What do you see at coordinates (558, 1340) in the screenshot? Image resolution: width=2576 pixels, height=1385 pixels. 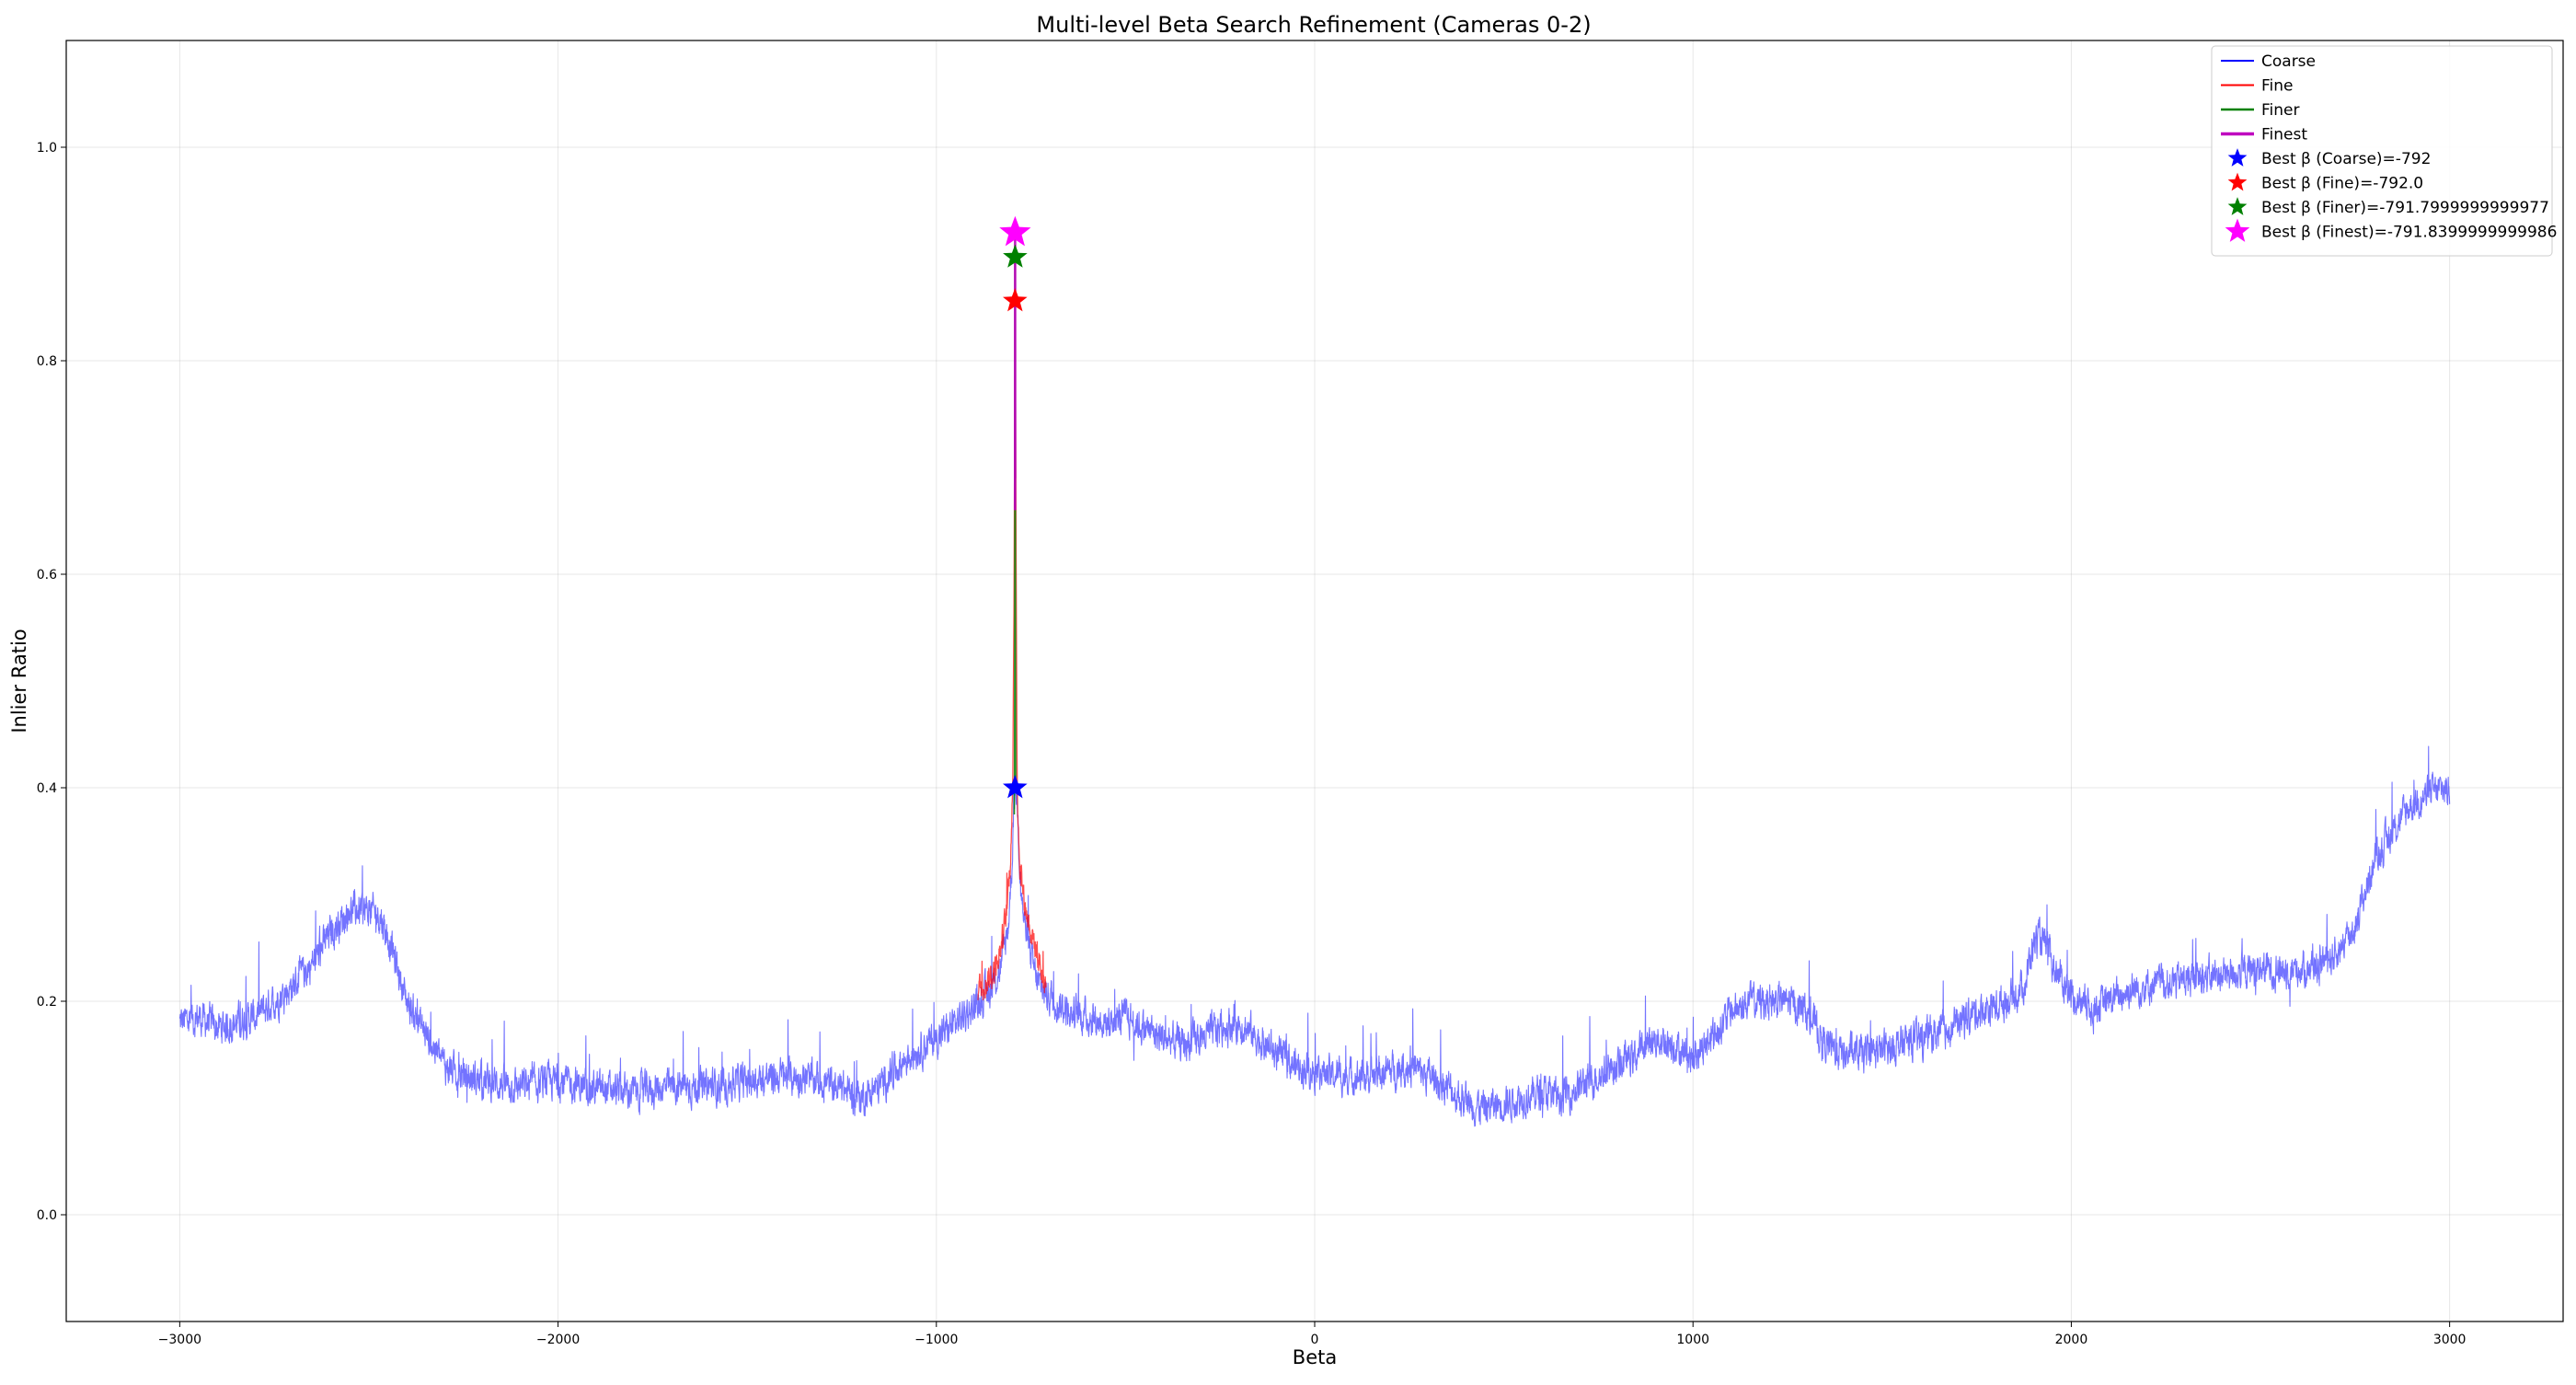 I see `x-tick-label: −2000` at bounding box center [558, 1340].